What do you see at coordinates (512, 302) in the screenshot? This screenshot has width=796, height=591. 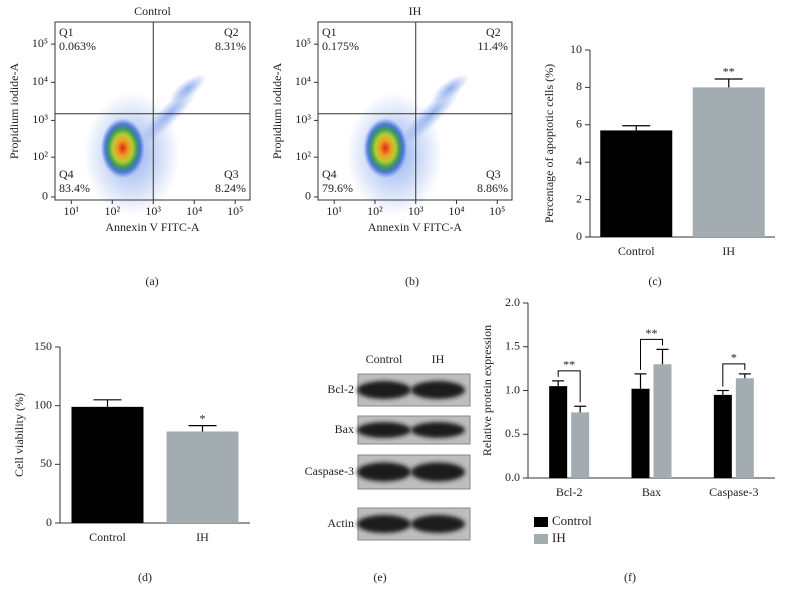 I see `y-tick-label: 2.0` at bounding box center [512, 302].